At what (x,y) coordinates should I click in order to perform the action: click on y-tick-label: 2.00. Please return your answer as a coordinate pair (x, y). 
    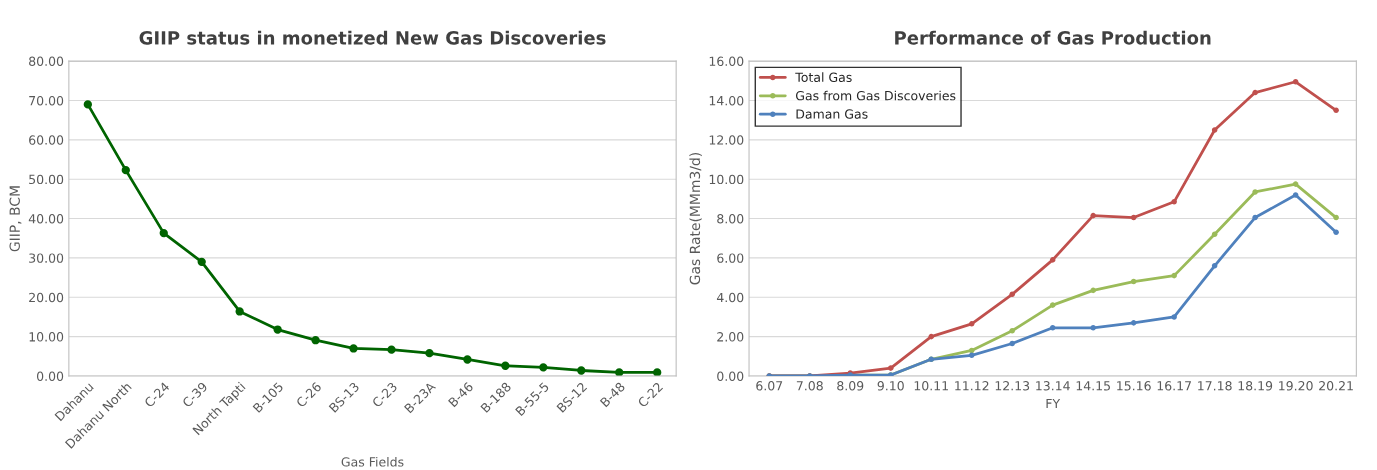
    Looking at the image, I should click on (730, 337).